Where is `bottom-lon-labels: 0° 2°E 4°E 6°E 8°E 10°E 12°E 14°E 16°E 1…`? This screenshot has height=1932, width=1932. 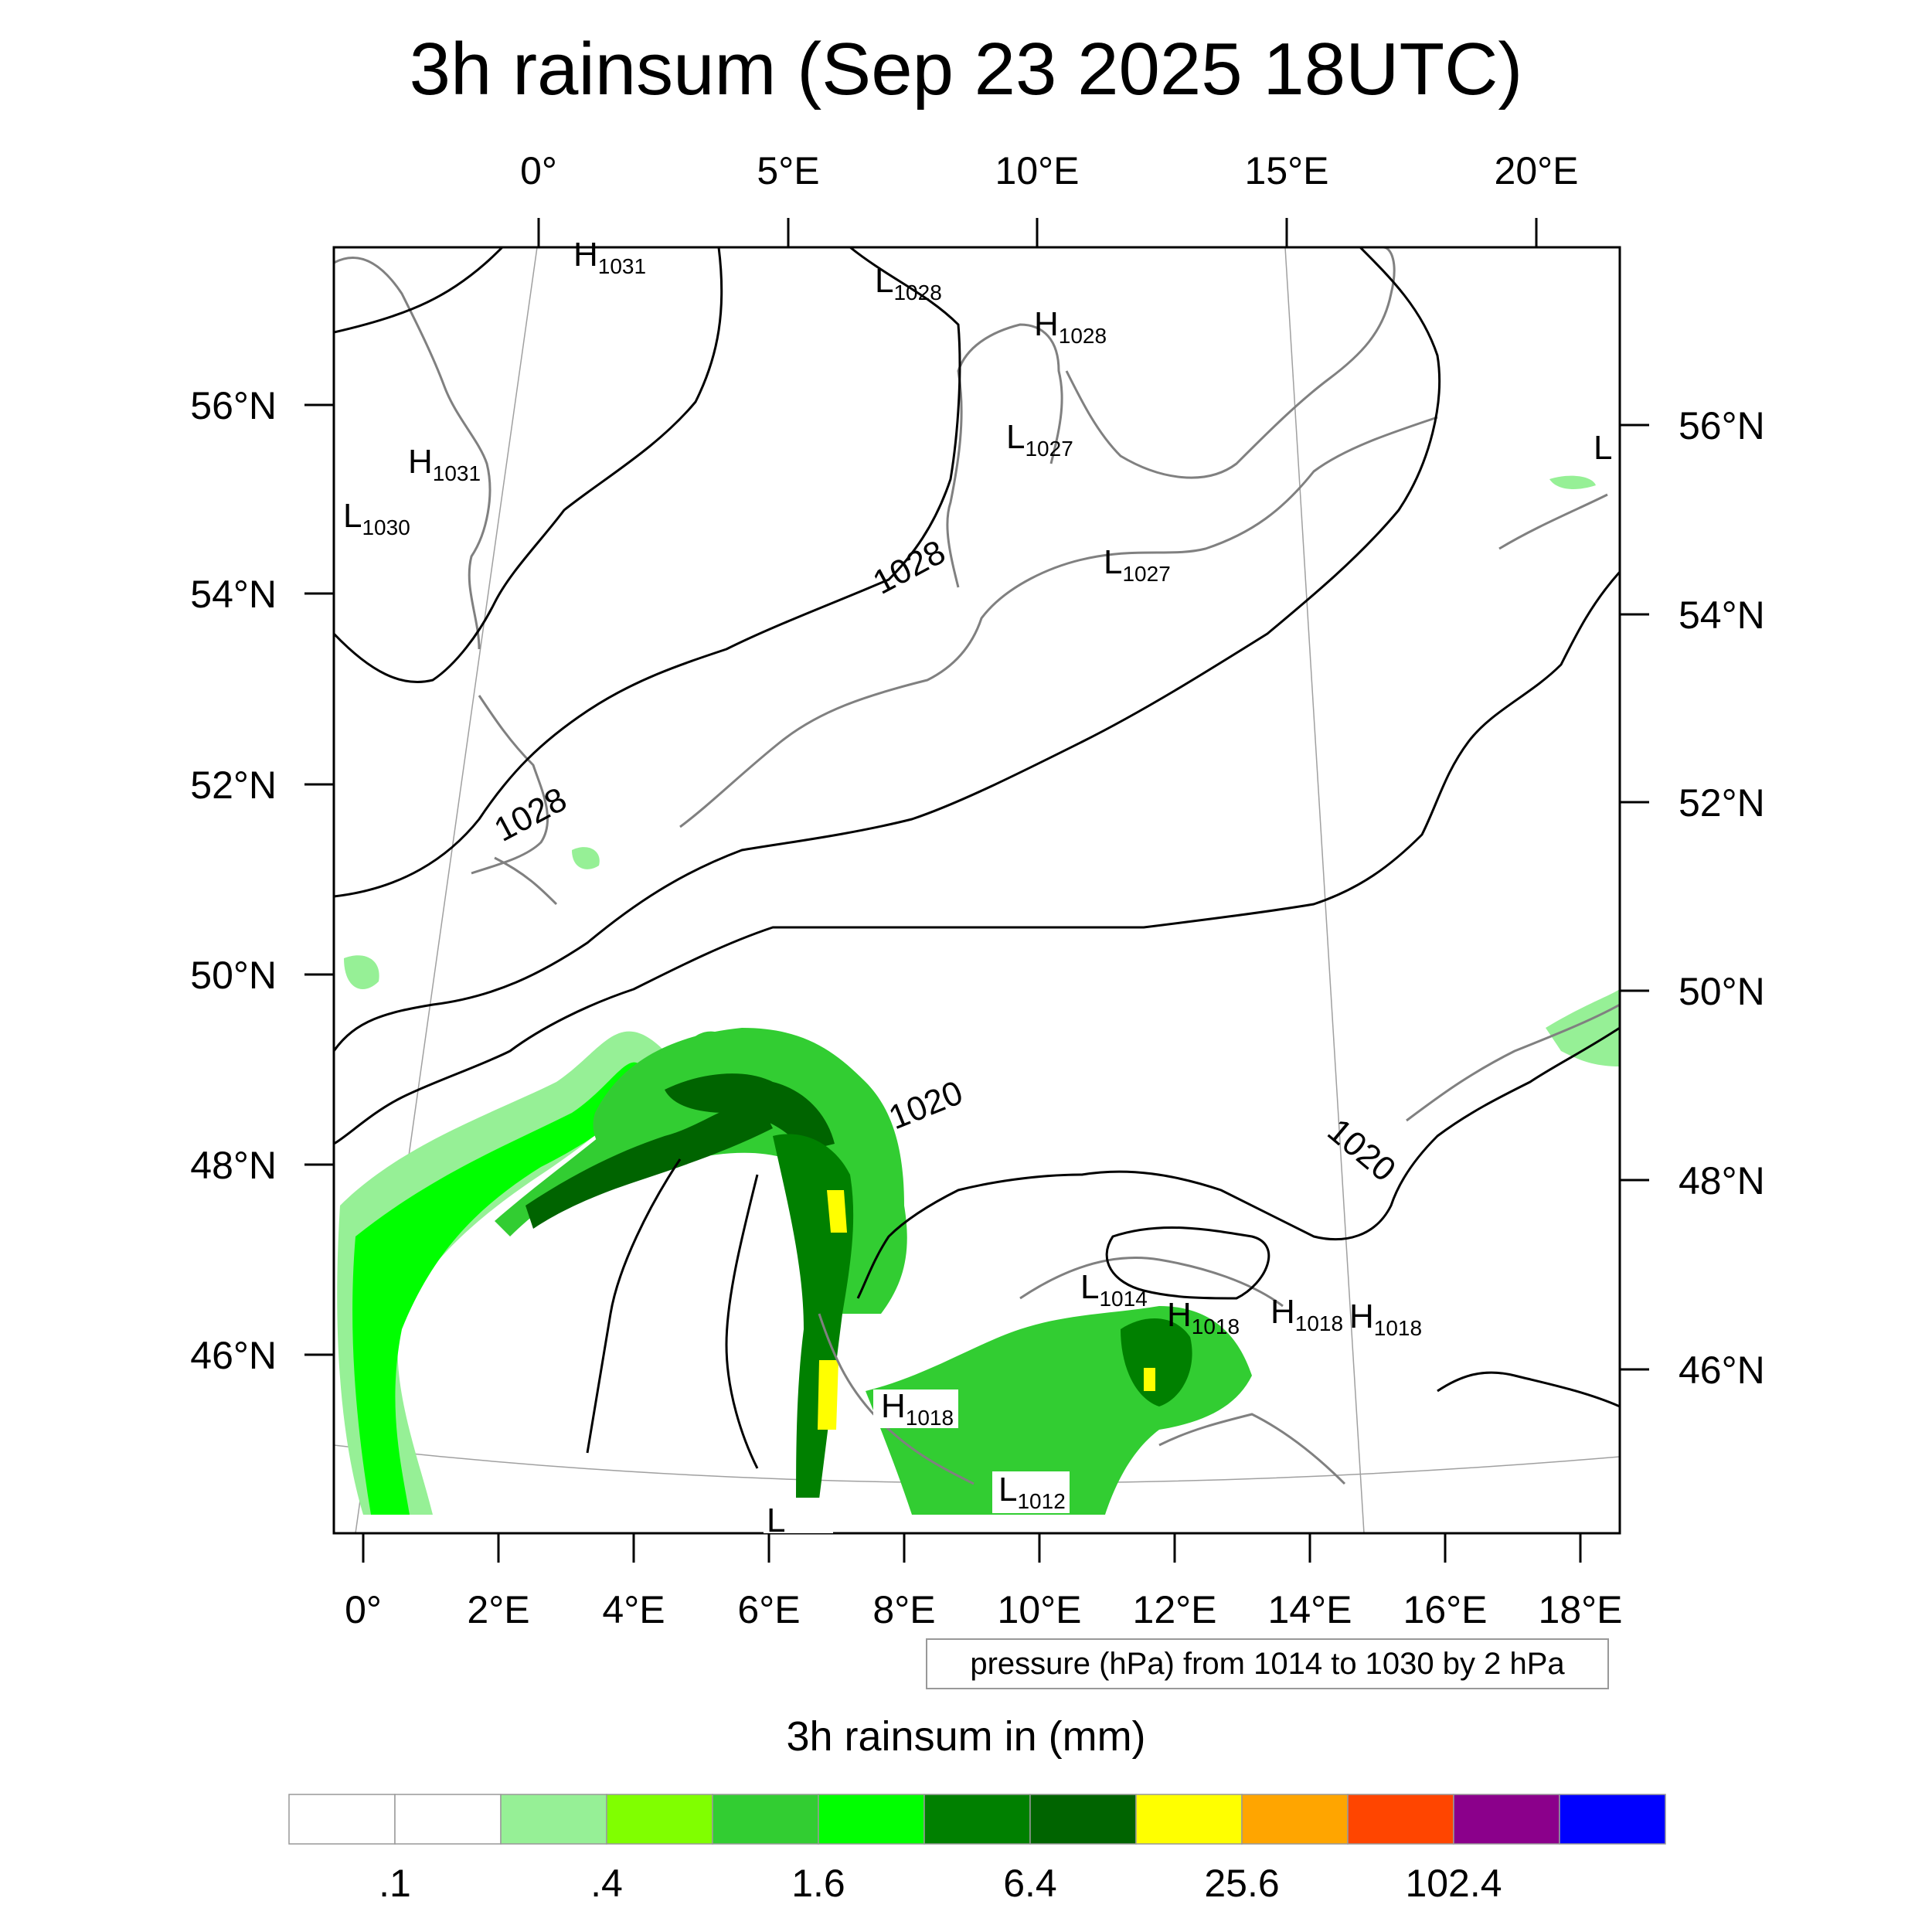 bottom-lon-labels: 0° 2°E 4°E 6°E 8°E 10°E 12°E 14°E 16°E 1… is located at coordinates (984, 1610).